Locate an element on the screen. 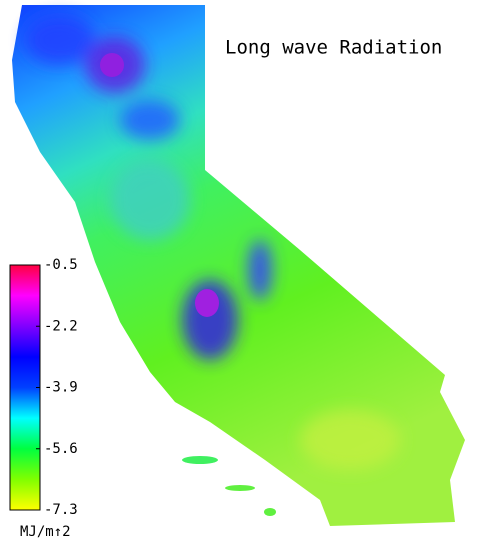 The image size is (500, 550). colorbar-tick-label: -7.3 is located at coordinates (61, 510).